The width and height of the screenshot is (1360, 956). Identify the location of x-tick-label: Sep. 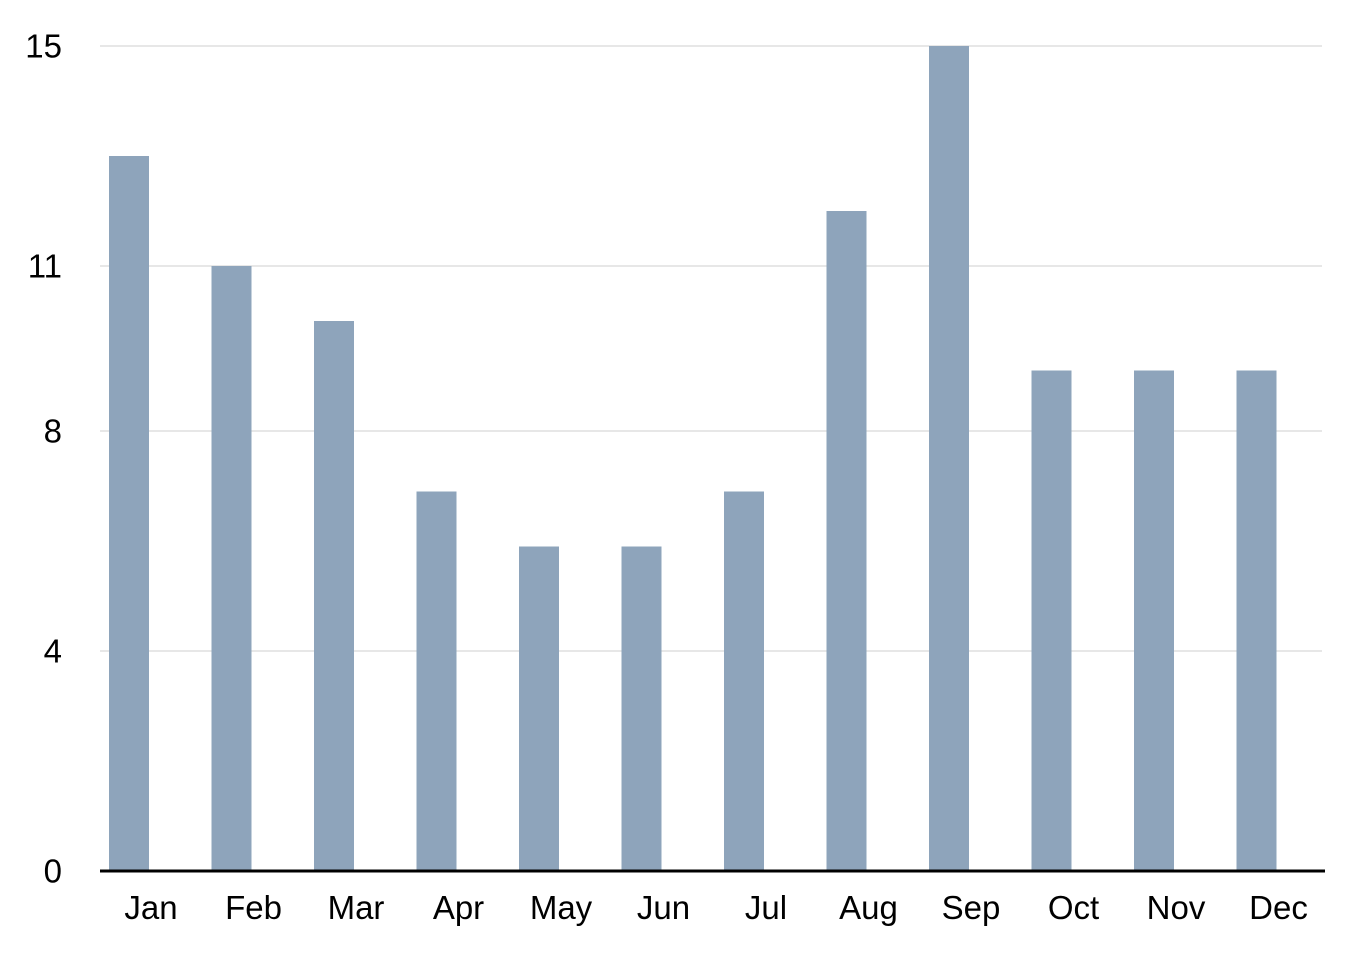
(971, 907).